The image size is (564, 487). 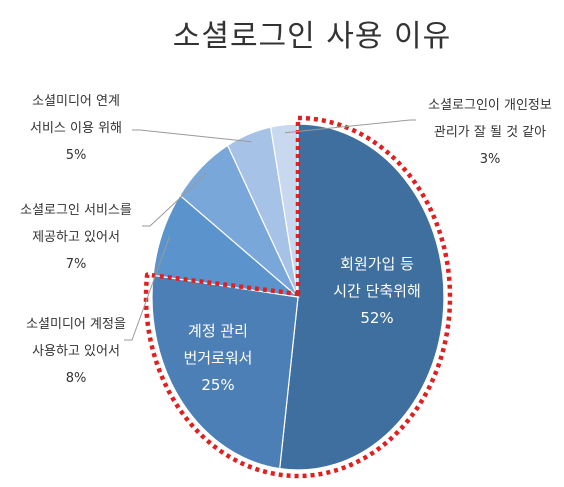 What do you see at coordinates (490, 159) in the screenshot?
I see `slice-value-6: 3%` at bounding box center [490, 159].